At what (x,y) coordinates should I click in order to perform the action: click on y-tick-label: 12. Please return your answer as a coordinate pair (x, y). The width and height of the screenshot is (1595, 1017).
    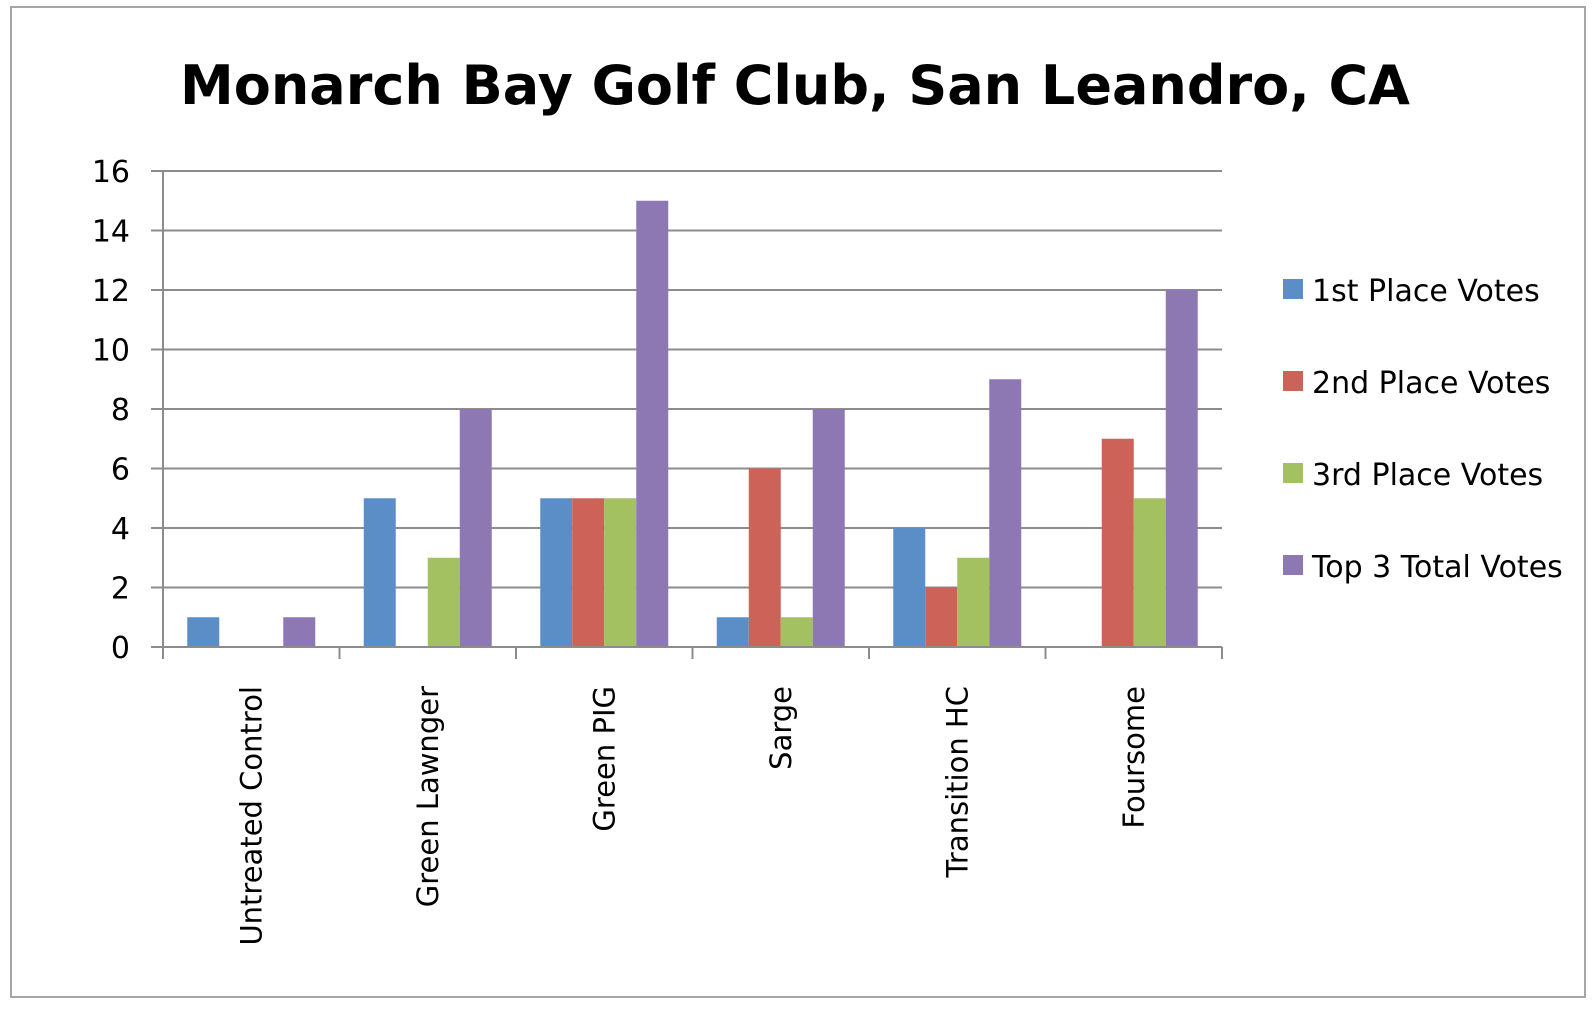
    Looking at the image, I should click on (111, 291).